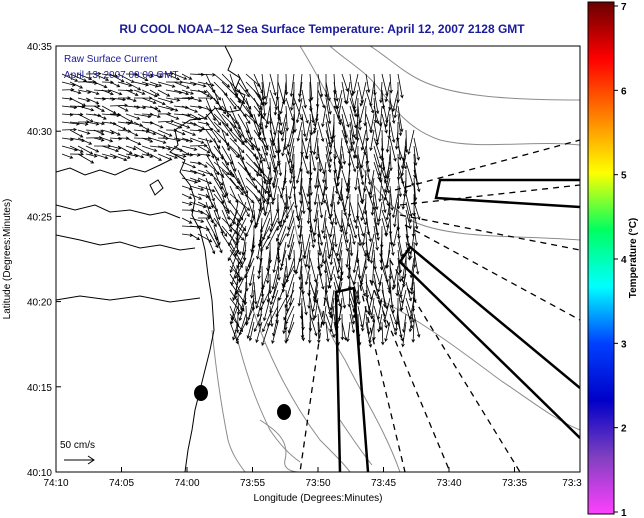 Image resolution: width=644 pixels, height=518 pixels. Describe the element at coordinates (318, 498) in the screenshot. I see `x-axis-label: Longitude (Degrees:Minutes)` at that location.